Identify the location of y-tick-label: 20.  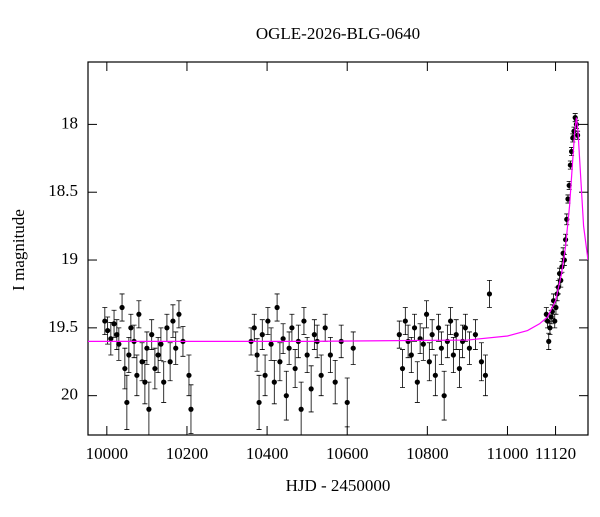
(69, 394).